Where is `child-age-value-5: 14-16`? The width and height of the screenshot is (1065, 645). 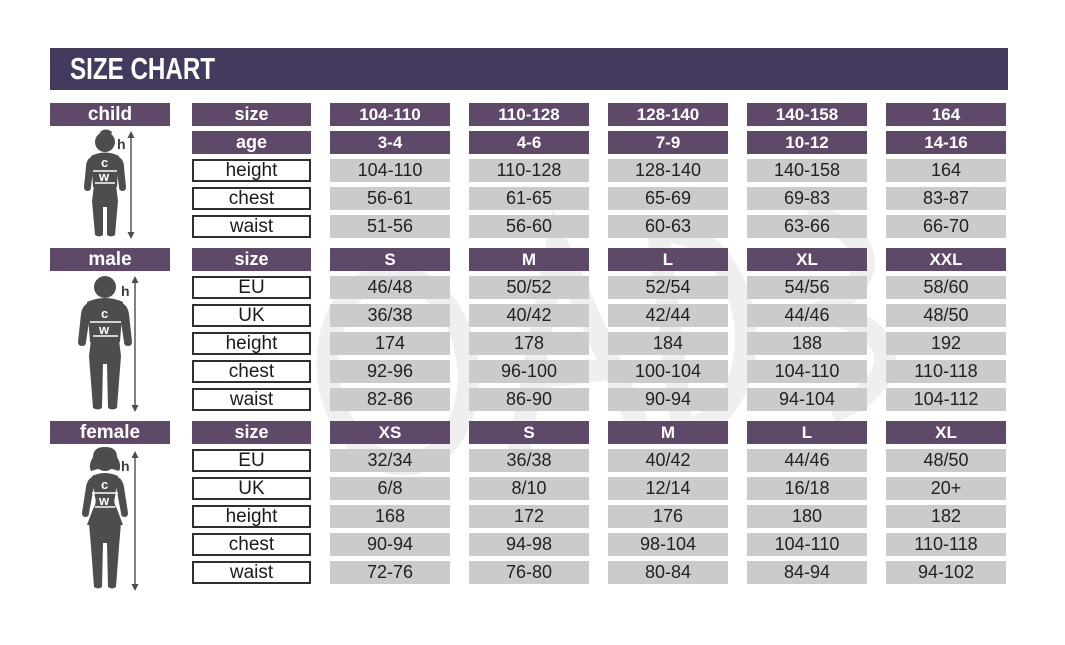 child-age-value-5: 14-16 is located at coordinates (946, 142).